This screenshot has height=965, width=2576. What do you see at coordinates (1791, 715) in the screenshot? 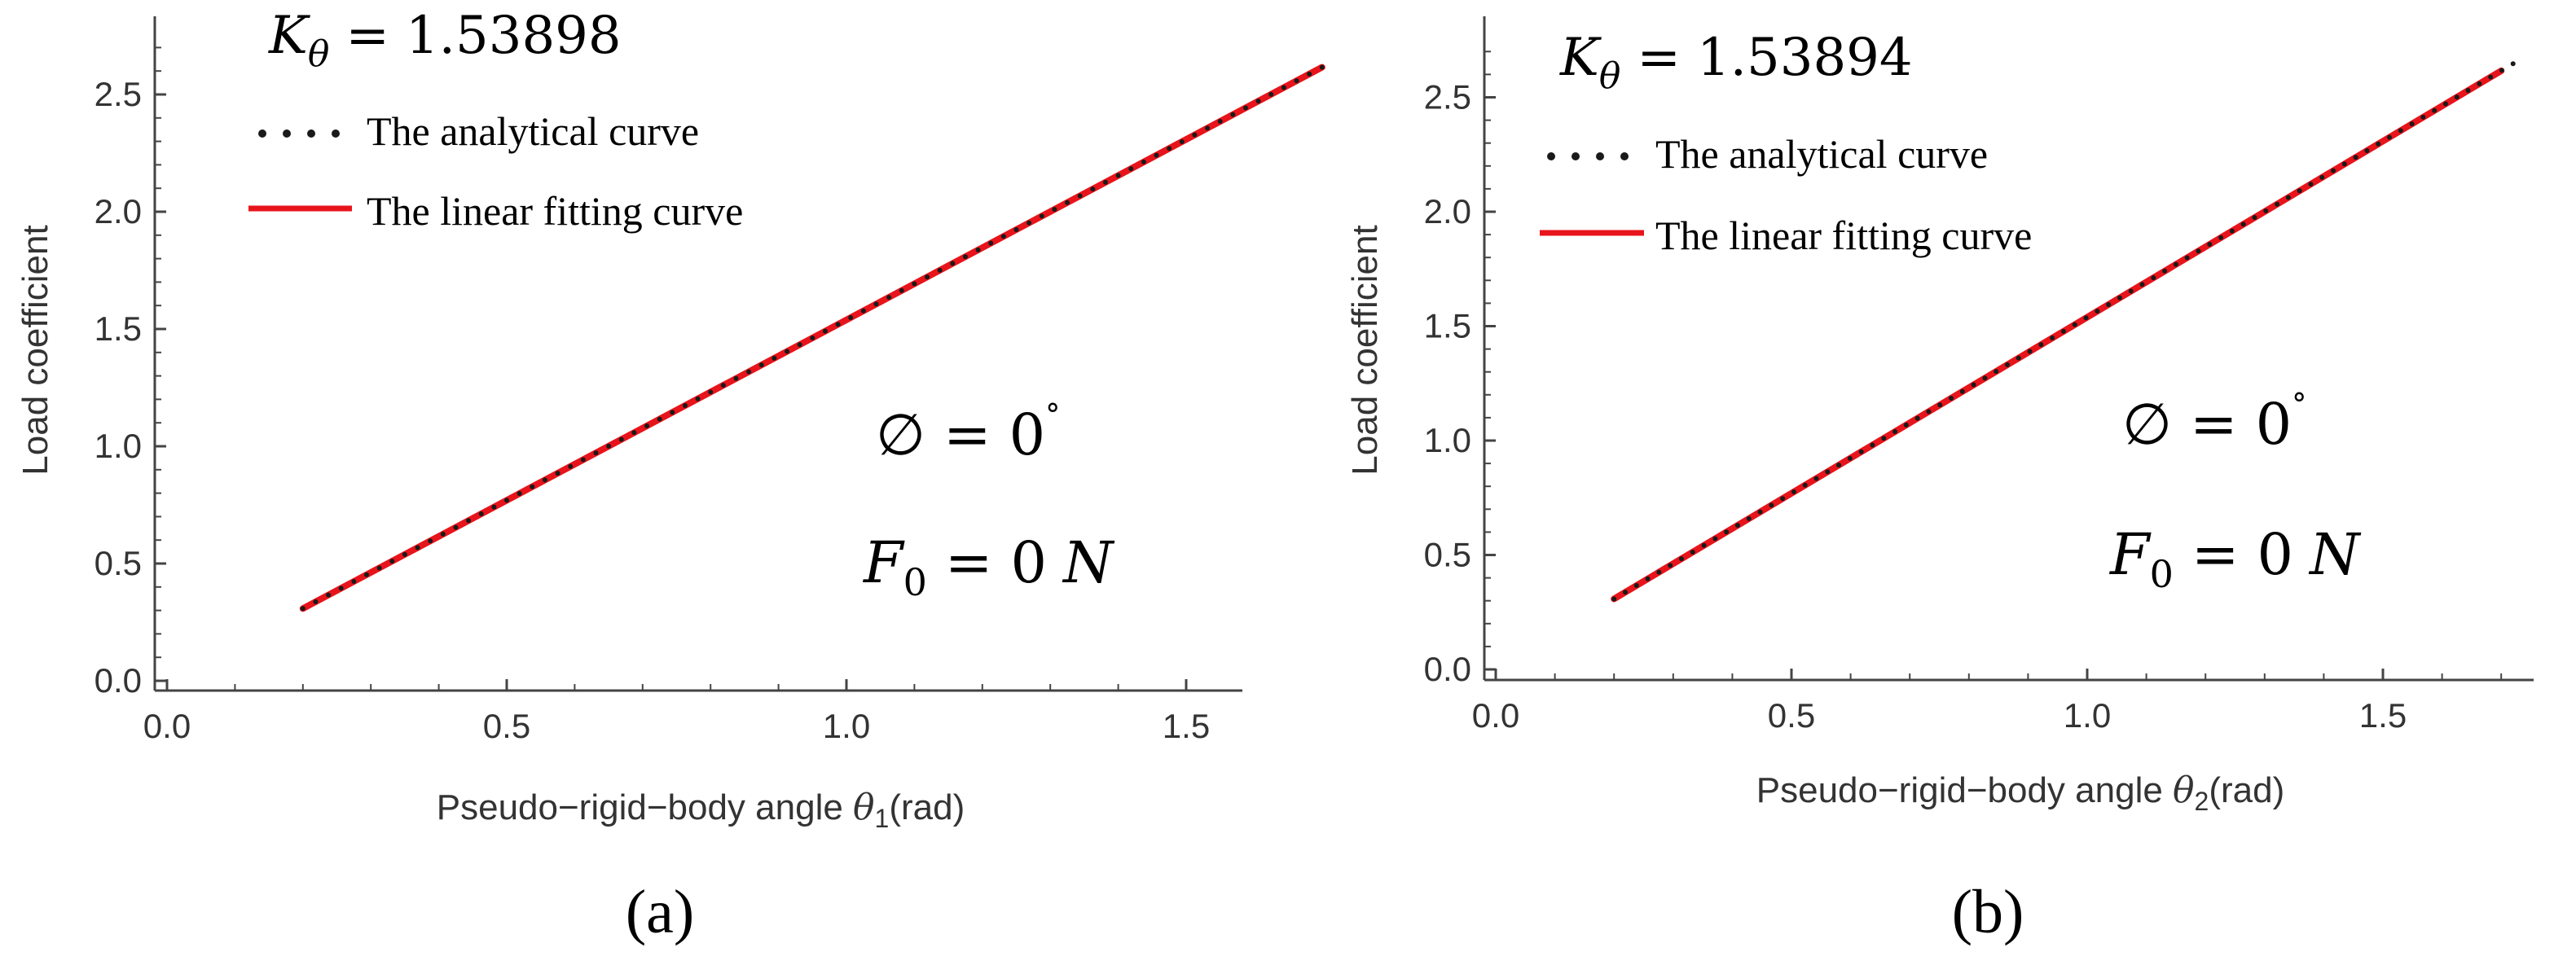
I see `x-tick-label-b: 0.5` at bounding box center [1791, 715].